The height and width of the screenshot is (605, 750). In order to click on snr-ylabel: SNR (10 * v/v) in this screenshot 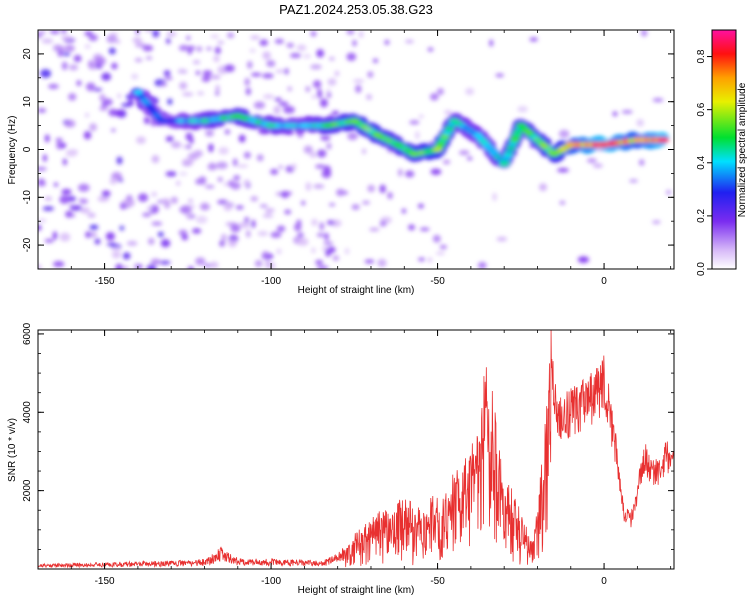, I will do `click(12, 450)`.